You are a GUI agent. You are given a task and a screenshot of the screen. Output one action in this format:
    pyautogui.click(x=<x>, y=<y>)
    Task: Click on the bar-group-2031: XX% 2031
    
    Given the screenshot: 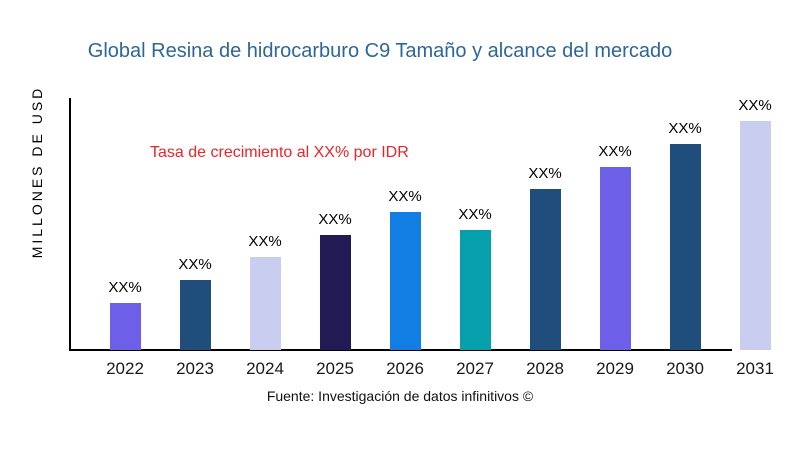 What is the action you would take?
    pyautogui.click(x=755, y=237)
    